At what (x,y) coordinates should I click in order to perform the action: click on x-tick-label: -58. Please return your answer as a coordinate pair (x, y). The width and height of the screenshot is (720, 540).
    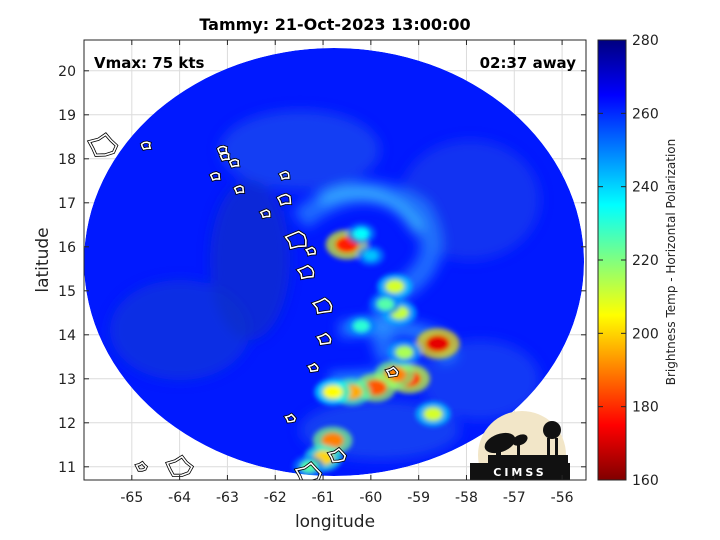
    Looking at the image, I should click on (466, 498).